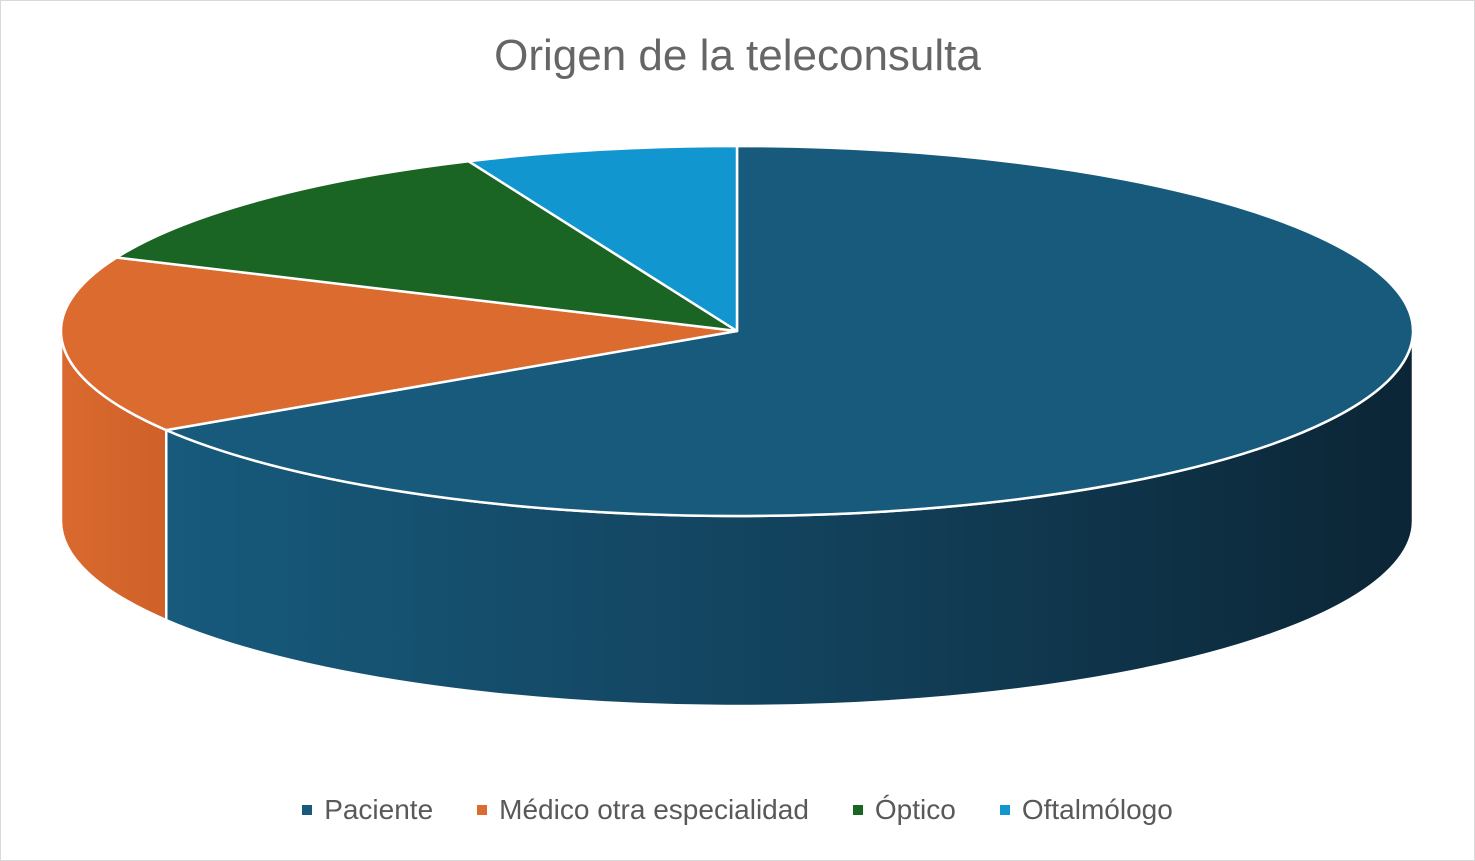 The image size is (1475, 861). I want to click on pie-slice-oftalmologo, so click(603, 238).